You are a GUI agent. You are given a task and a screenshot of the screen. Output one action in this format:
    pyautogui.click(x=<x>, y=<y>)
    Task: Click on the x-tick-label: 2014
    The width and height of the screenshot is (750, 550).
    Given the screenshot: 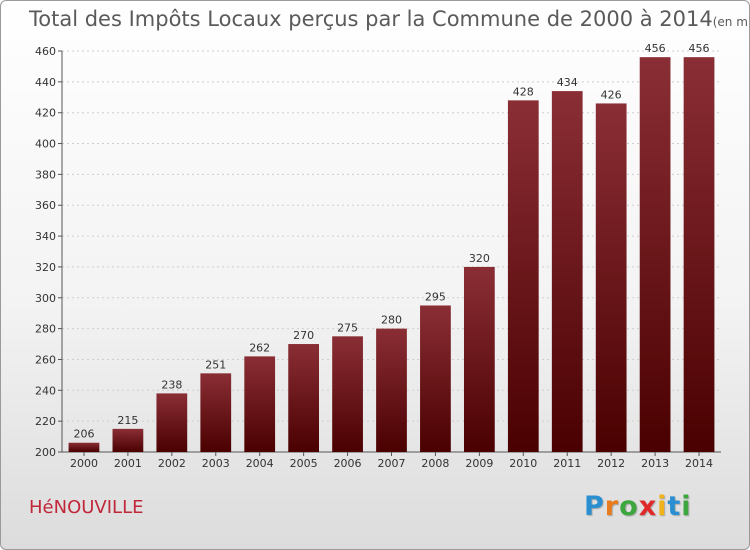 What is the action you would take?
    pyautogui.click(x=699, y=463)
    